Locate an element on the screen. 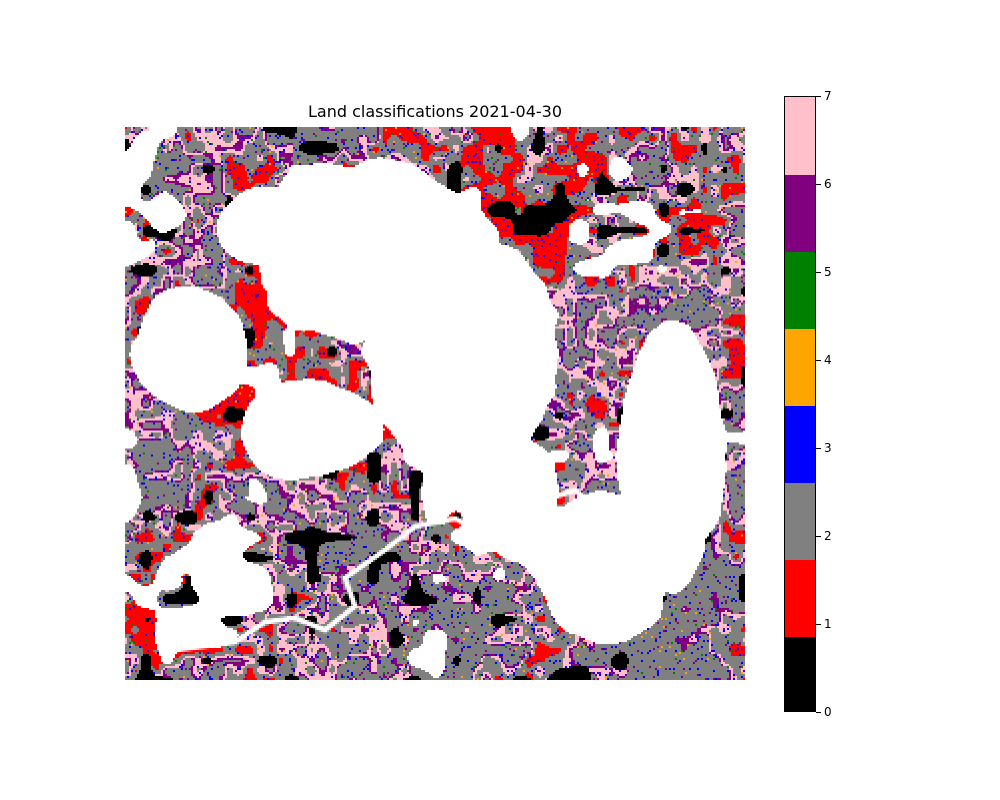 This screenshot has height=800, width=1000. chart-title: Land classifications 2021-04-30 is located at coordinates (435, 111).